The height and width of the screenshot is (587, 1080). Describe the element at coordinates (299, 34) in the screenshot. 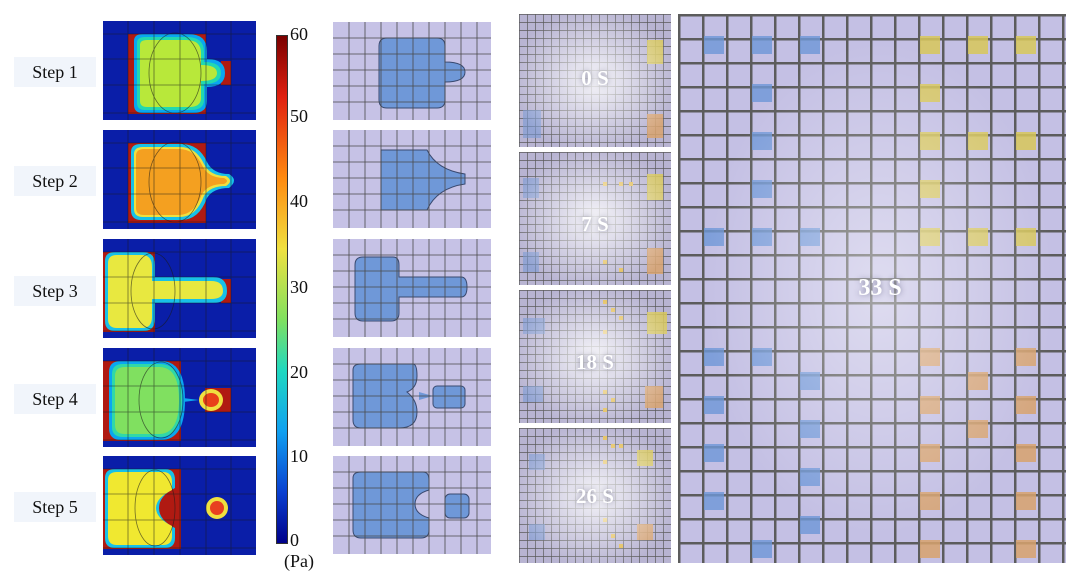

I see `colorbar-tick-60: 60` at that location.